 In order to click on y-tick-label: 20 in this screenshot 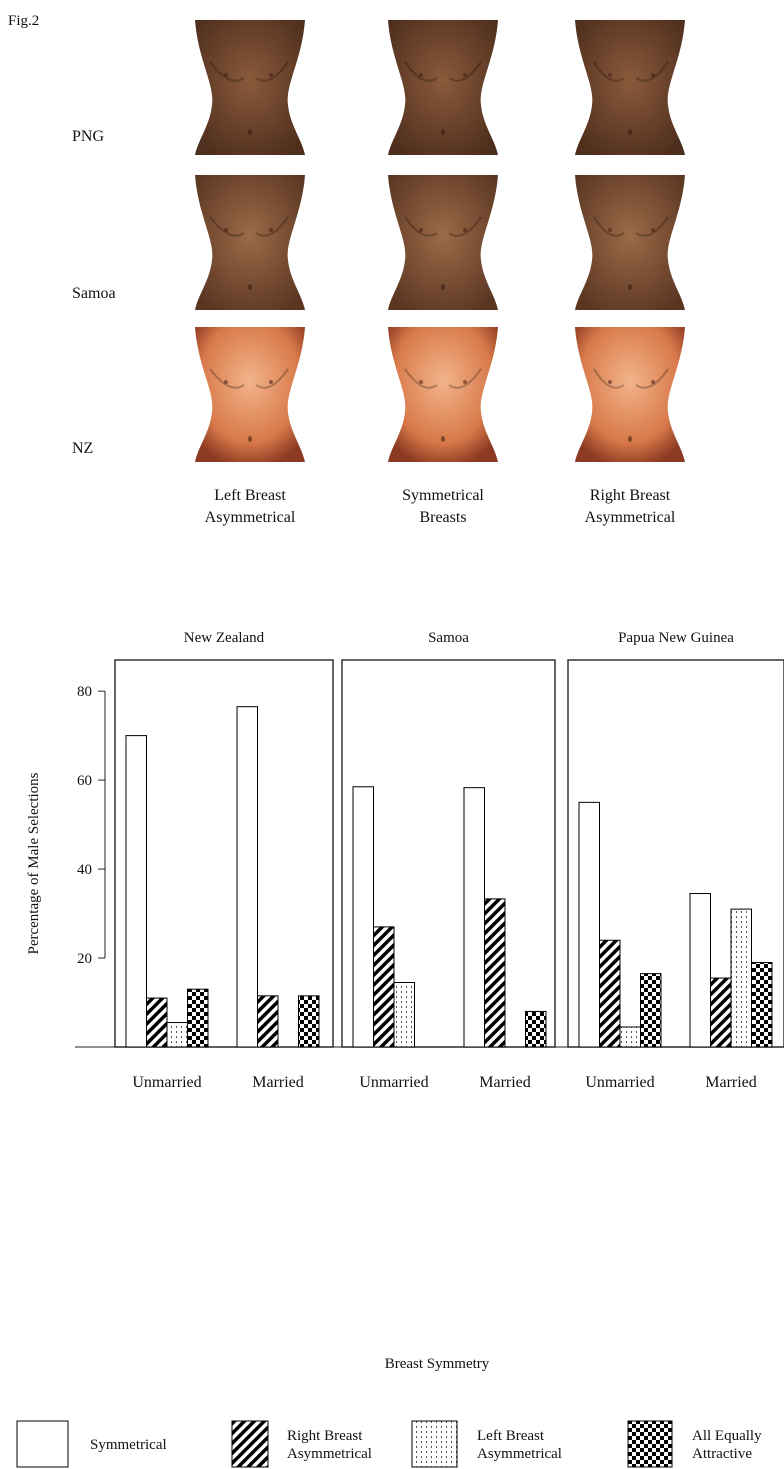, I will do `click(84, 959)`.